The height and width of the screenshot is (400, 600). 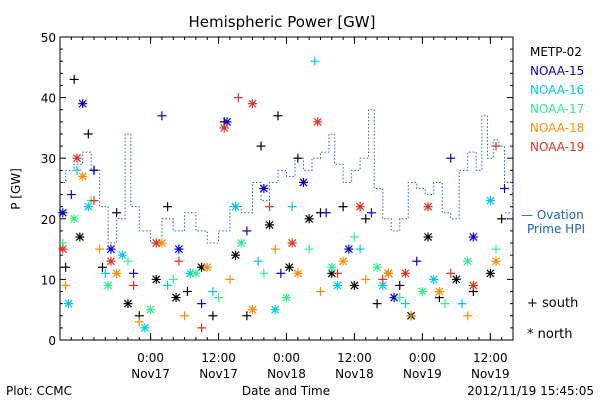 What do you see at coordinates (490, 374) in the screenshot?
I see `x-tick-label-date: Nov19` at bounding box center [490, 374].